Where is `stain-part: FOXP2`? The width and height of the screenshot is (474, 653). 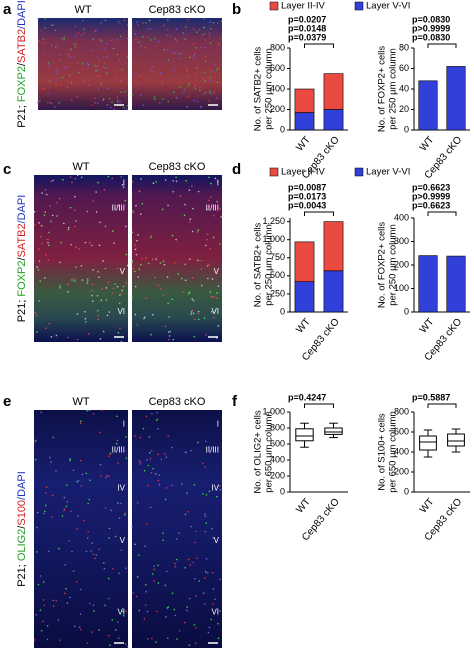
stain-part: FOXP2 is located at coordinates (22, 279).